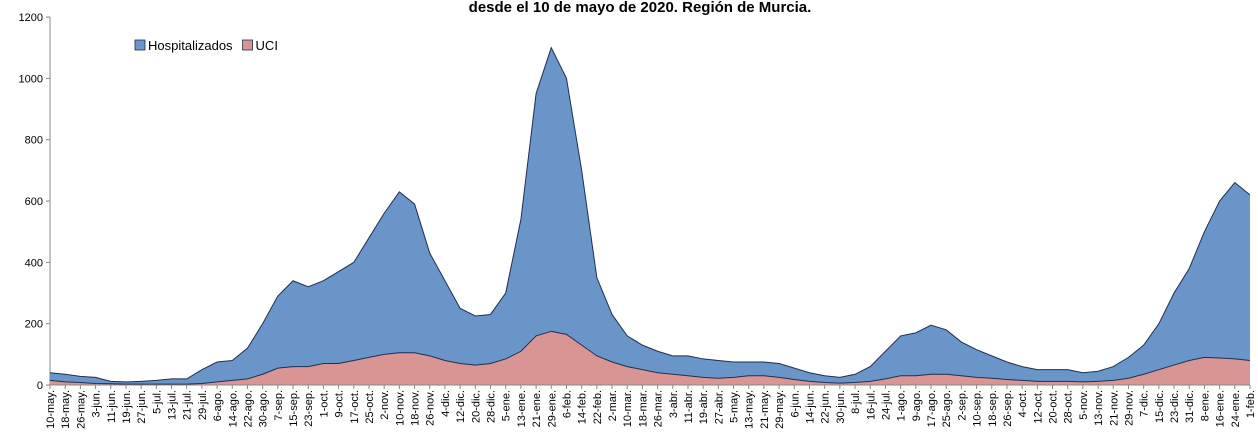 The width and height of the screenshot is (1258, 446). Describe the element at coordinates (233, 408) in the screenshot. I see `x-tick-label: 14-ago.` at that location.